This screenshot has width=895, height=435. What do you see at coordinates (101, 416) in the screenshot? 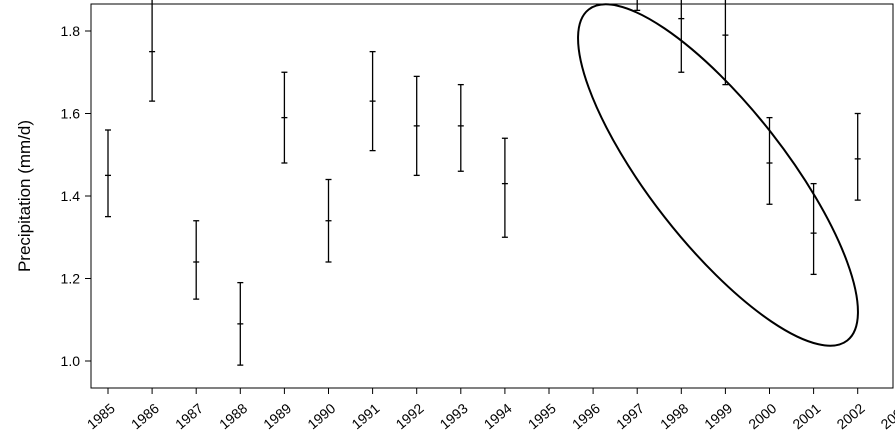
I see `x-tick-label: 1985` at bounding box center [101, 416].